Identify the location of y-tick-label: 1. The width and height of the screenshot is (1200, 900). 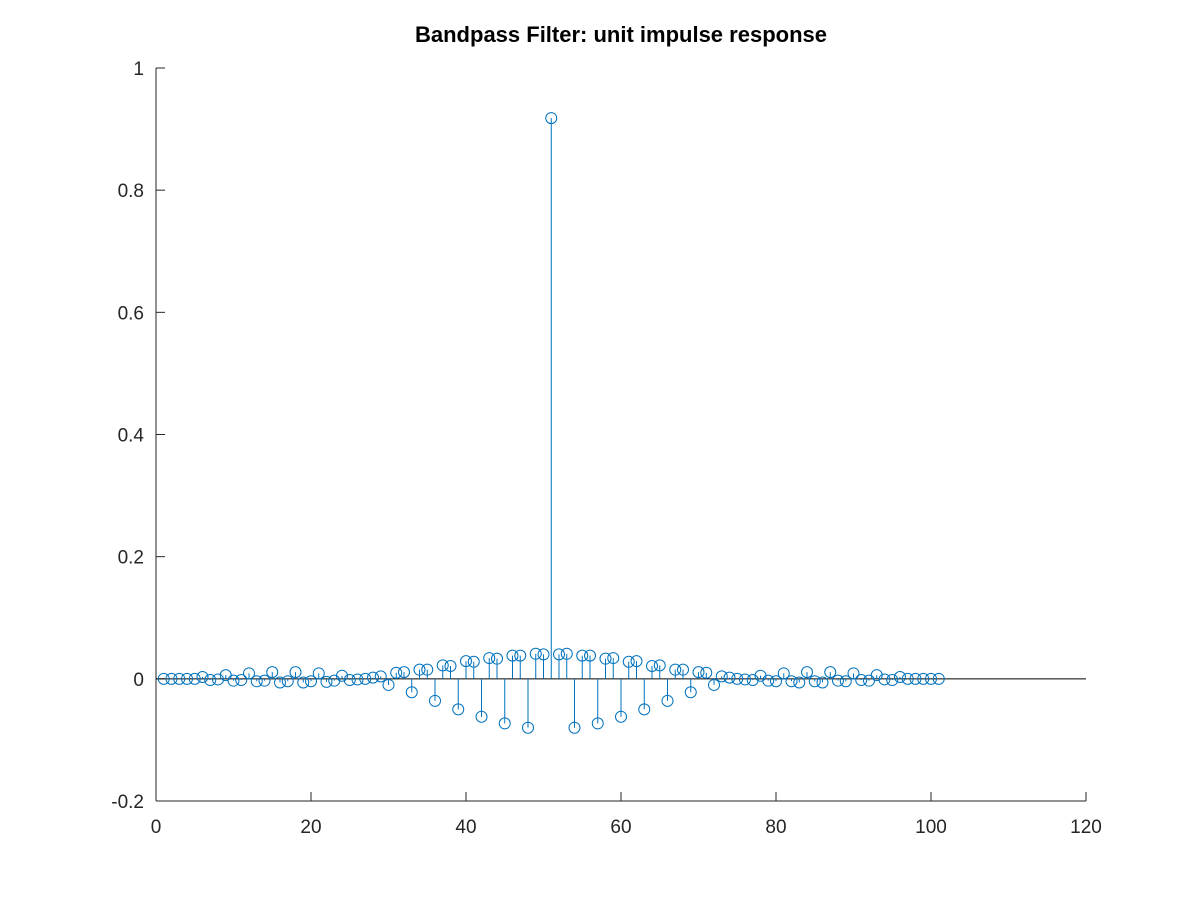
(138, 69).